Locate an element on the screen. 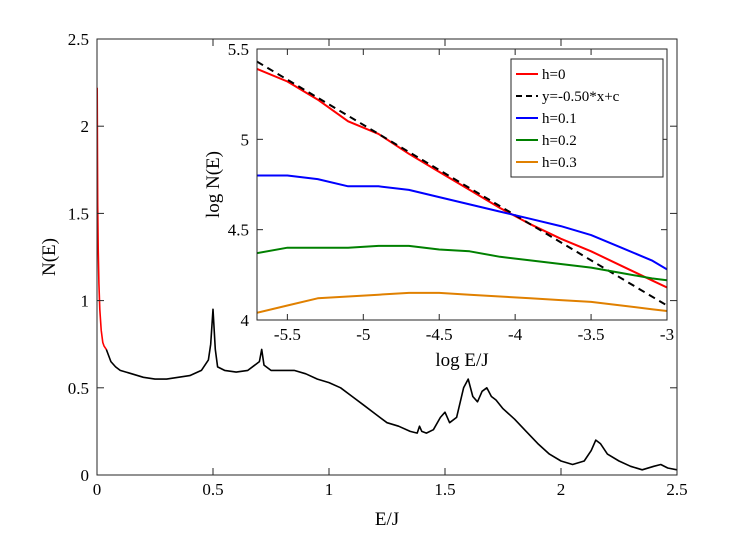 The width and height of the screenshot is (747, 534). main-ytick-label-1: 0.5 is located at coordinates (78, 388).